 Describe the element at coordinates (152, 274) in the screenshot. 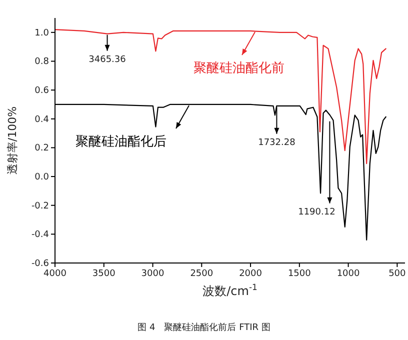

I see `x-tick-label: 3000` at that location.